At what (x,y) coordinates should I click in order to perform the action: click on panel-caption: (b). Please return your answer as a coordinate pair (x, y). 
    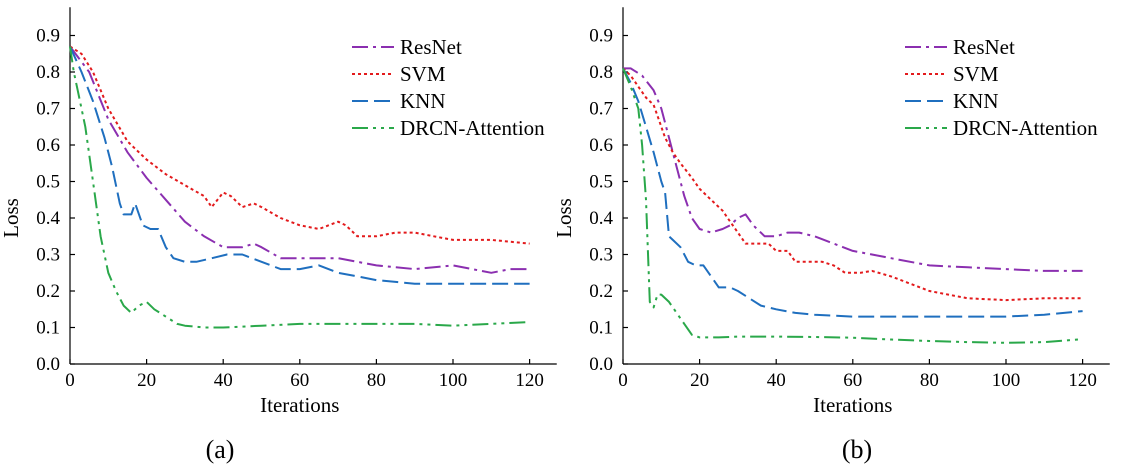
    Looking at the image, I should click on (857, 449).